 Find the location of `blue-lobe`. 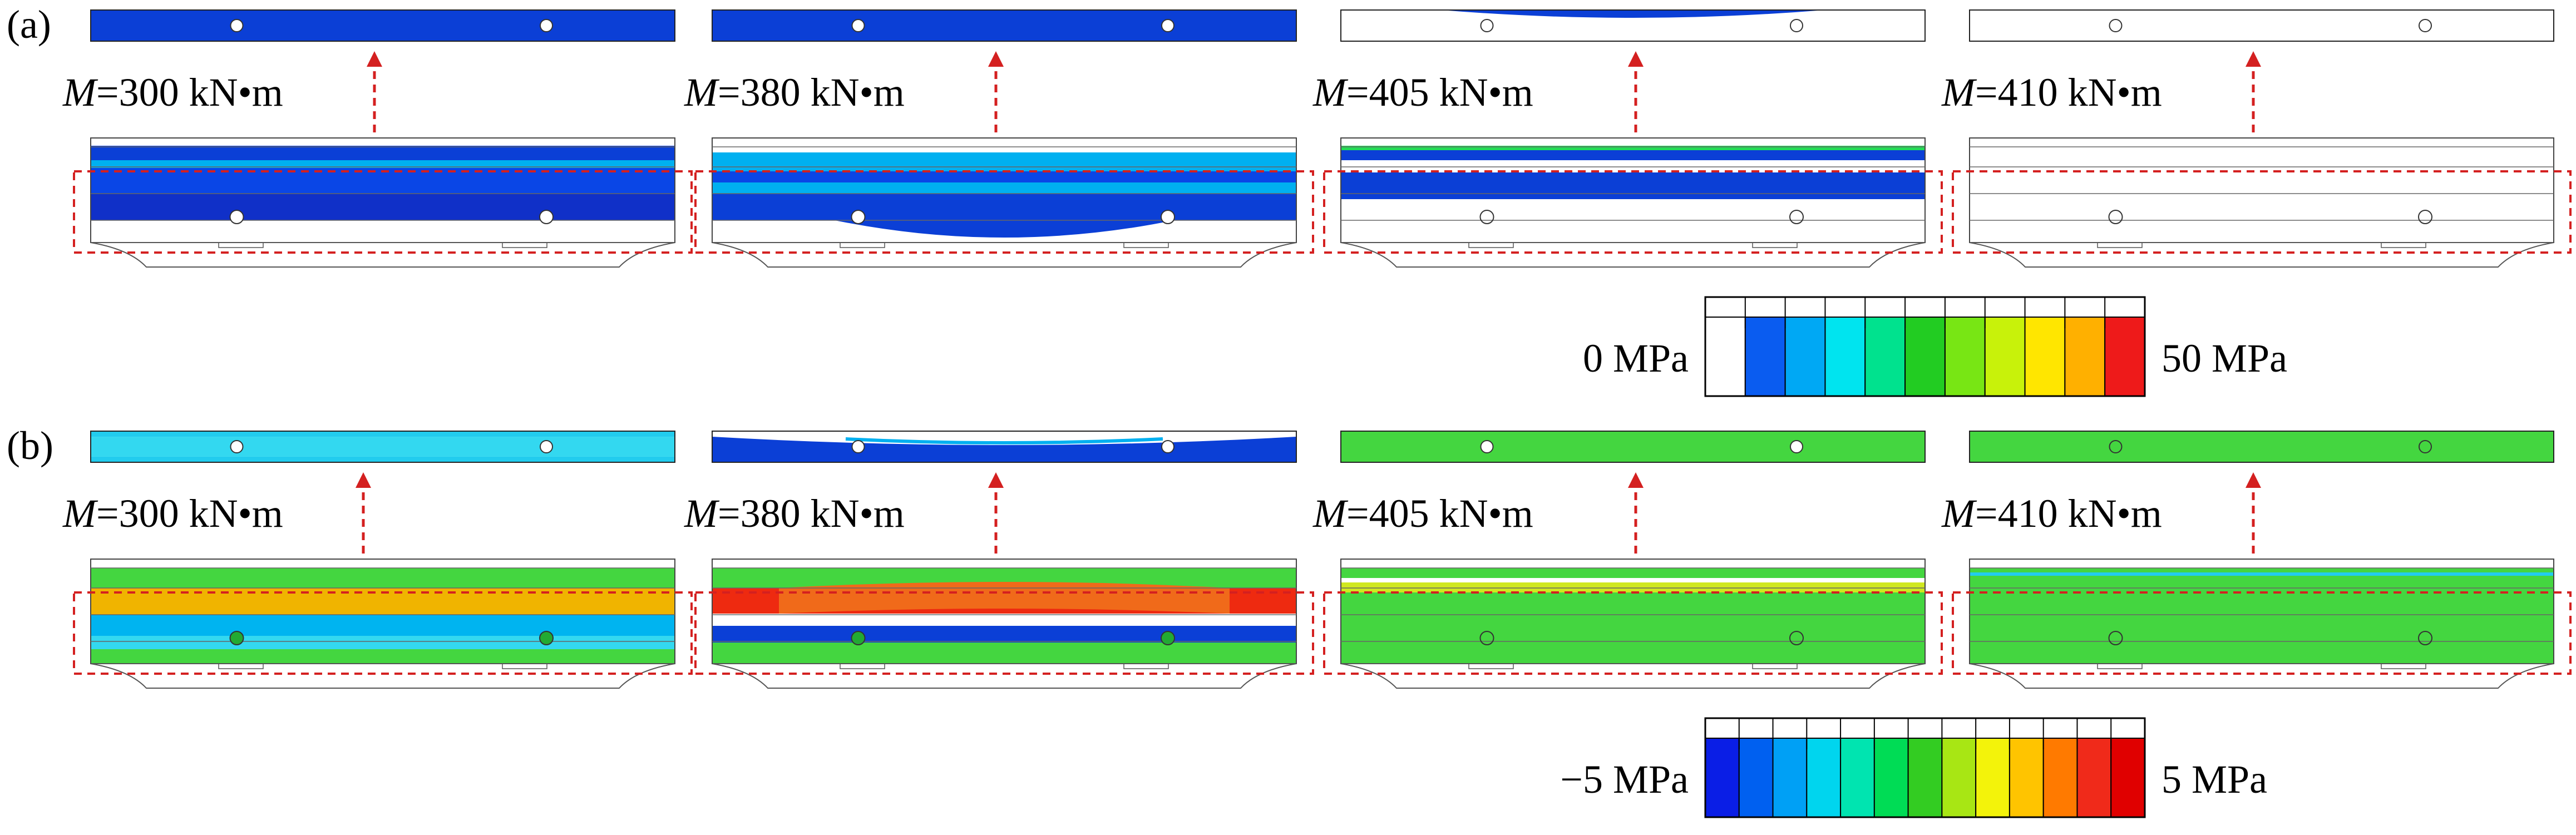

blue-lobe is located at coordinates (1004, 229).